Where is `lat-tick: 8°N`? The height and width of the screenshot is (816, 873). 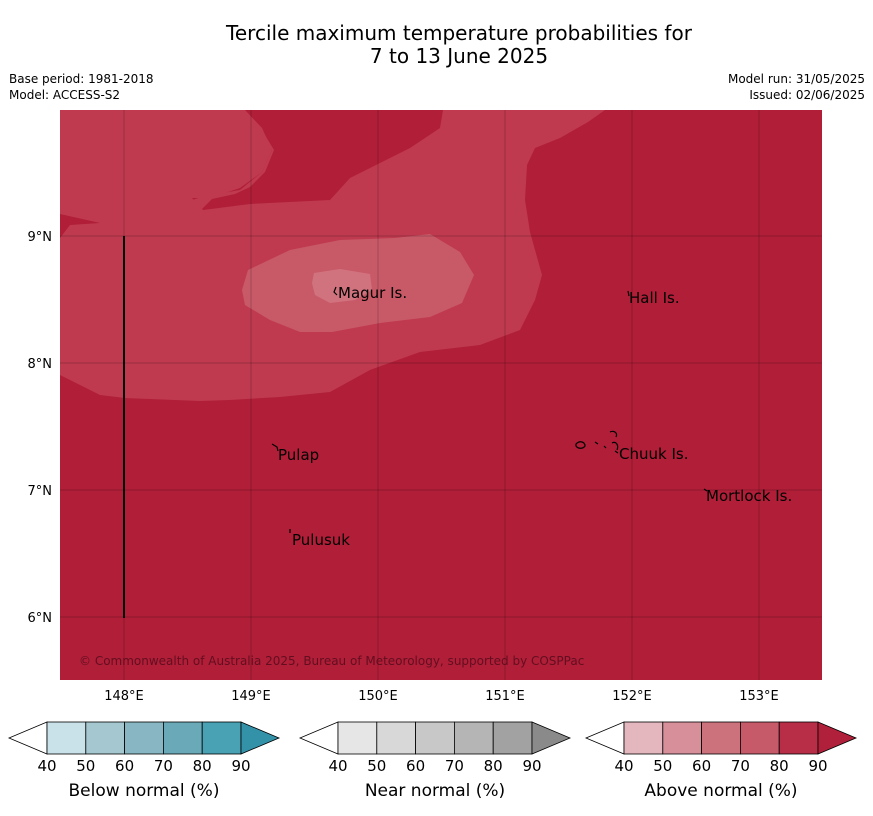 lat-tick: 8°N is located at coordinates (40, 364).